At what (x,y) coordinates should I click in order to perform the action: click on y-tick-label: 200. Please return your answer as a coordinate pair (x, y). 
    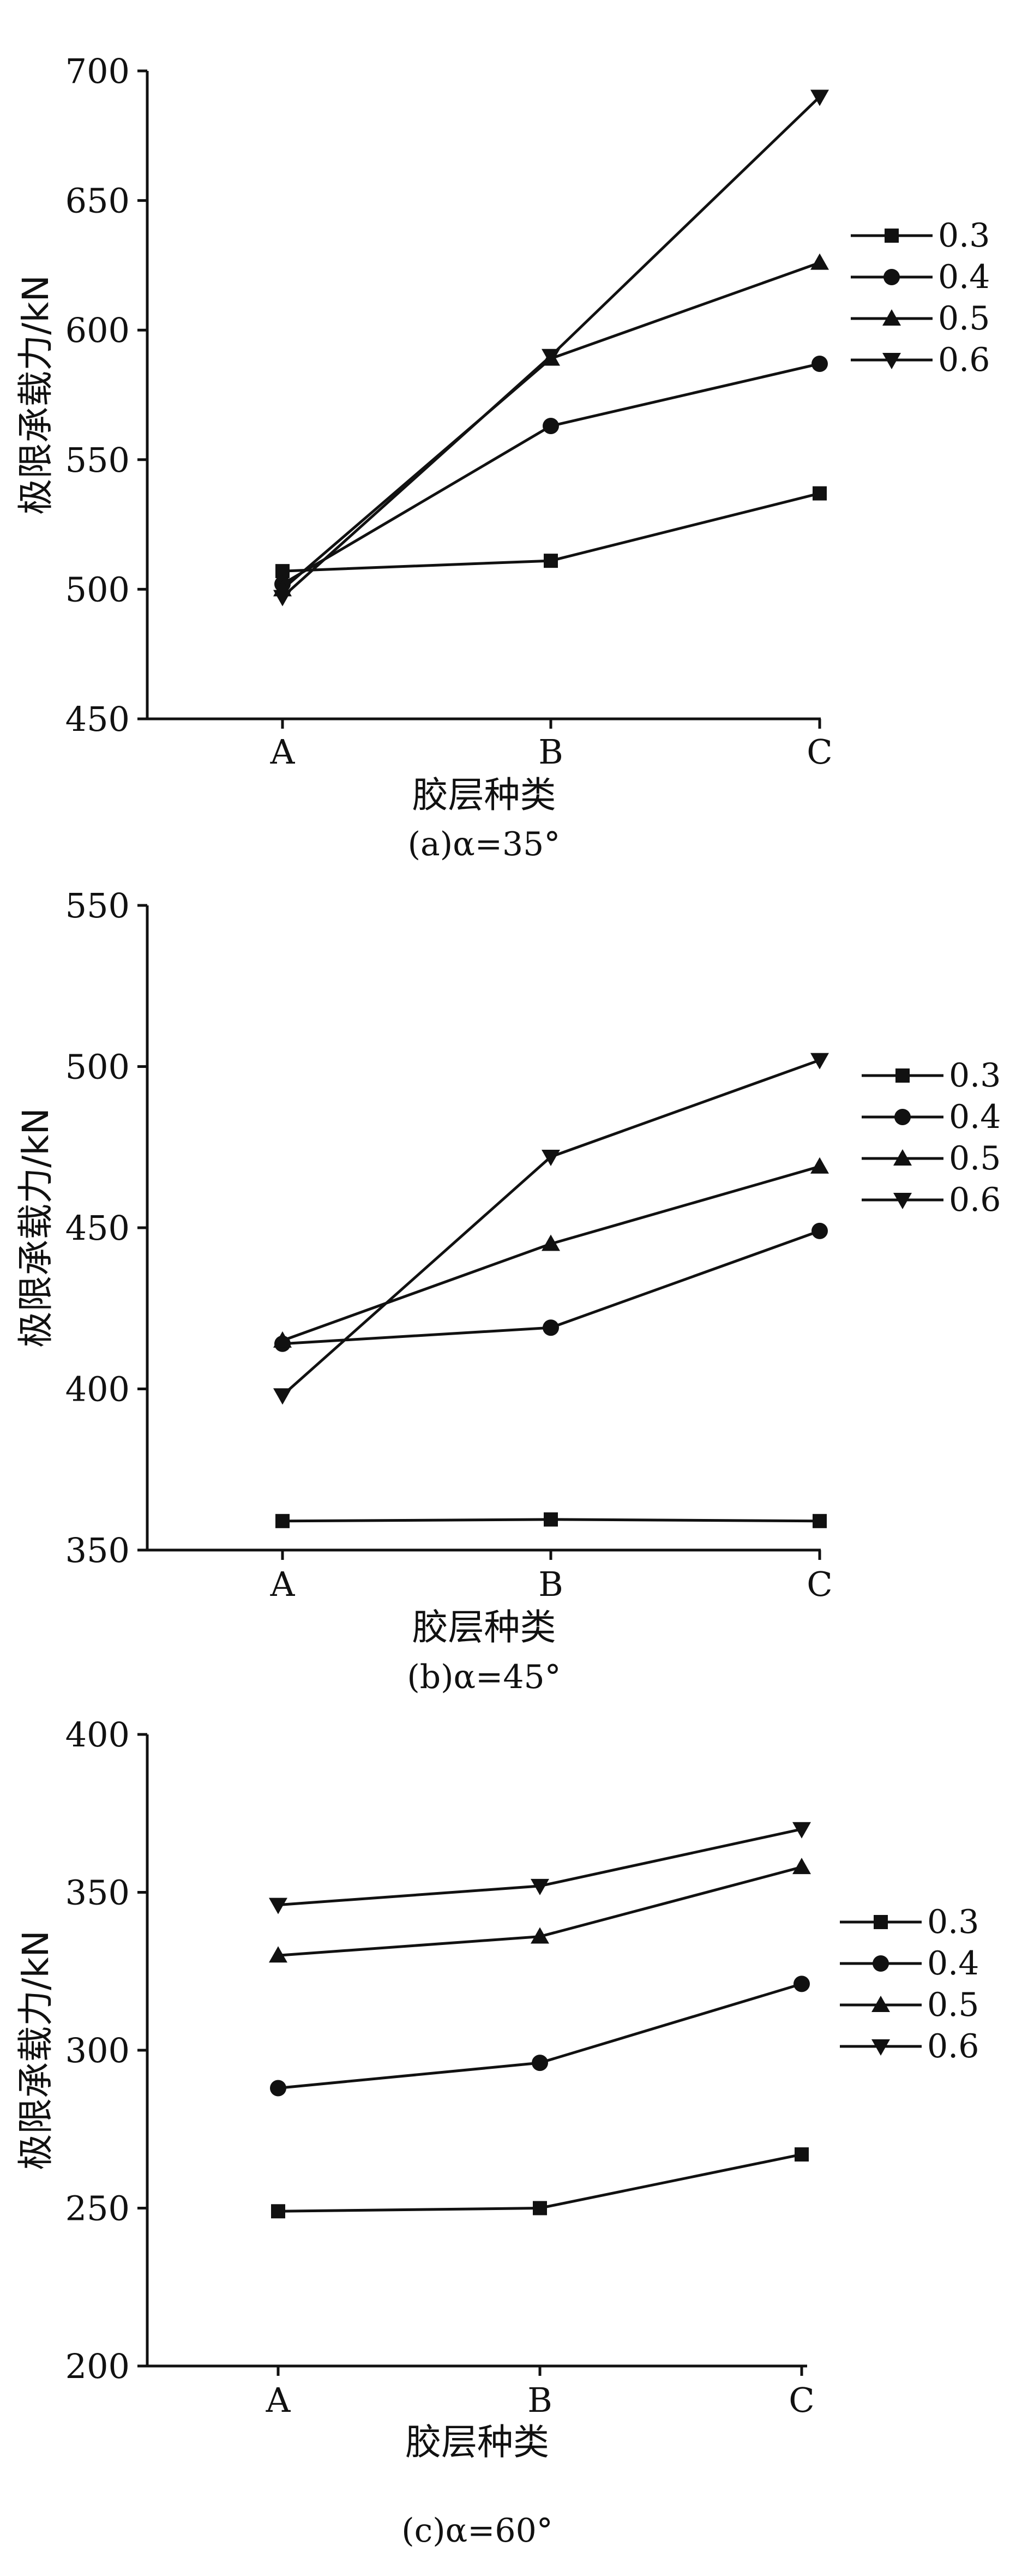
    Looking at the image, I should click on (97, 2366).